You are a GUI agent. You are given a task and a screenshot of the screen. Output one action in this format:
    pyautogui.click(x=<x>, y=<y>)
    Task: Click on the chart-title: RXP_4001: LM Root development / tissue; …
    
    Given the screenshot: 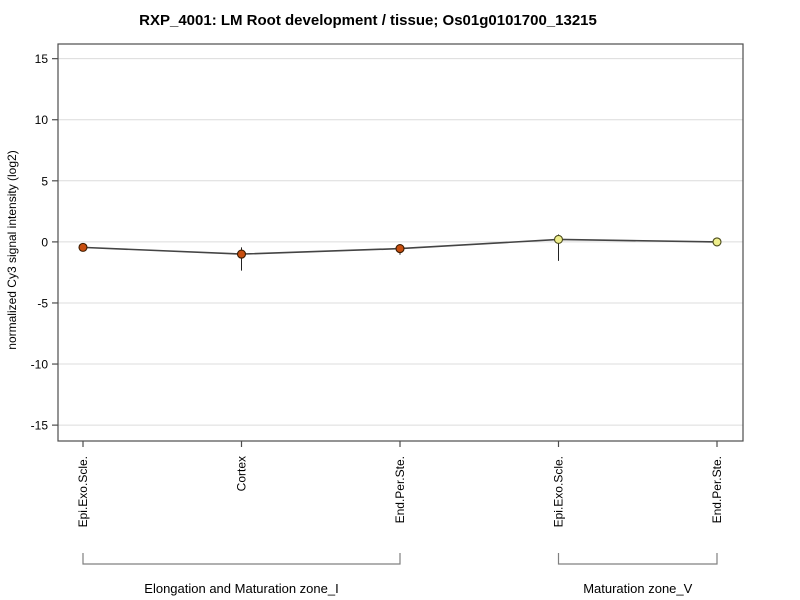 What is the action you would take?
    pyautogui.click(x=368, y=20)
    